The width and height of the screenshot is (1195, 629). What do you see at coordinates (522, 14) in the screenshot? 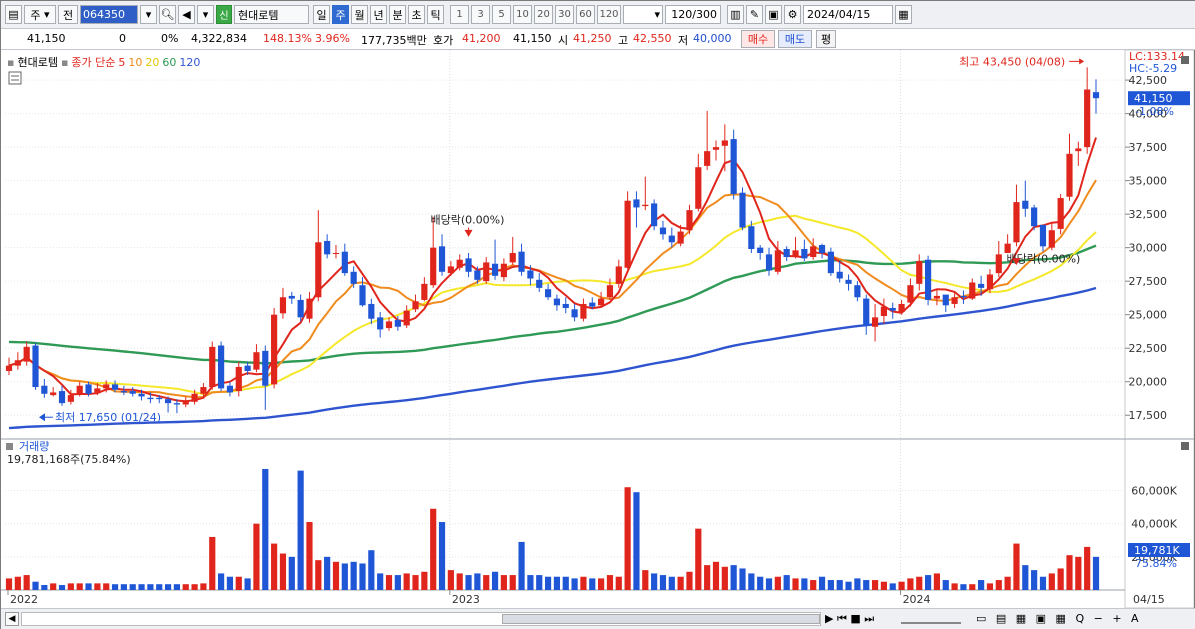
I see `interval-10: 10` at bounding box center [522, 14].